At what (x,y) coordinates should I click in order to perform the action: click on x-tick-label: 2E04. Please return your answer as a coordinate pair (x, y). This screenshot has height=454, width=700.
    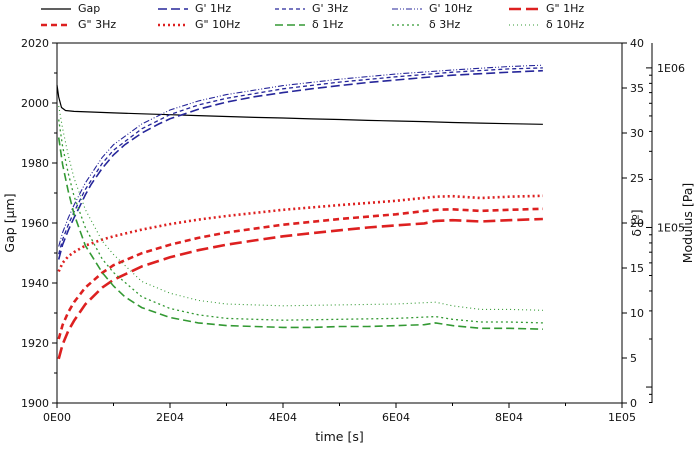
    Looking at the image, I should click on (170, 417).